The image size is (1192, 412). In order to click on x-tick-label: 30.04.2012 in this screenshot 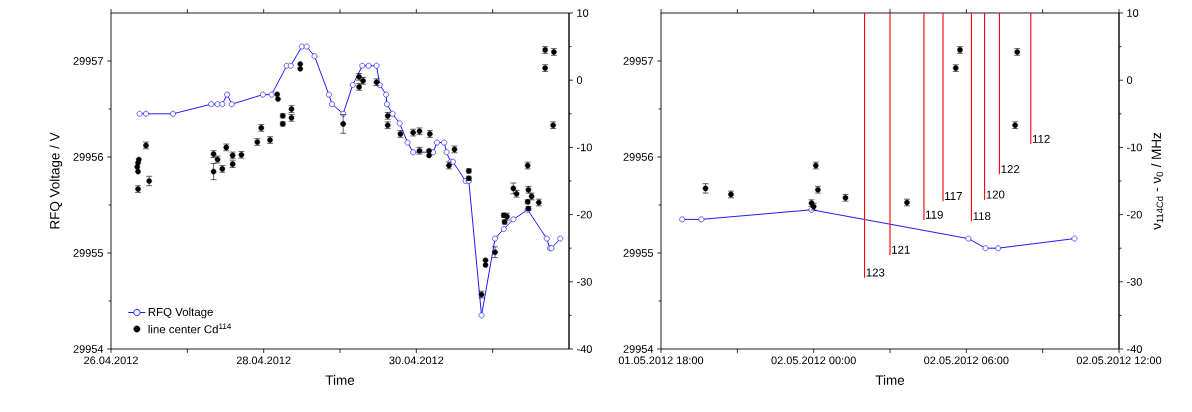, I will do `click(416, 360)`.